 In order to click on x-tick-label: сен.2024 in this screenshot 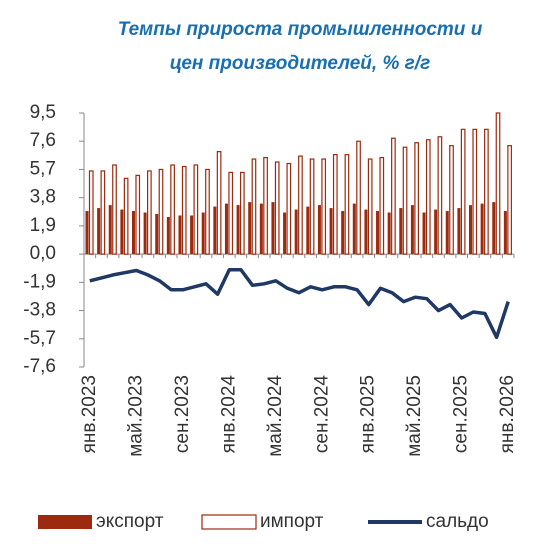, I will do `click(321, 414)`.